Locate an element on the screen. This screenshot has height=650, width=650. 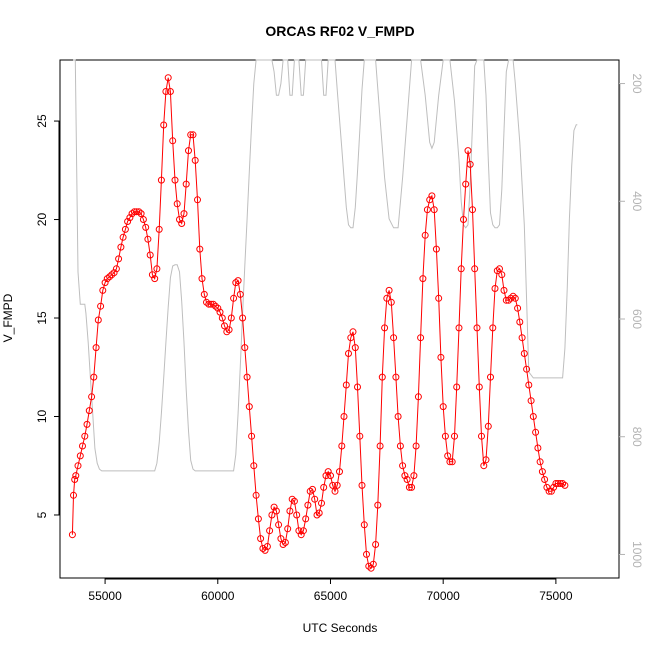
y2-tick-label: 200 is located at coordinates (637, 84).